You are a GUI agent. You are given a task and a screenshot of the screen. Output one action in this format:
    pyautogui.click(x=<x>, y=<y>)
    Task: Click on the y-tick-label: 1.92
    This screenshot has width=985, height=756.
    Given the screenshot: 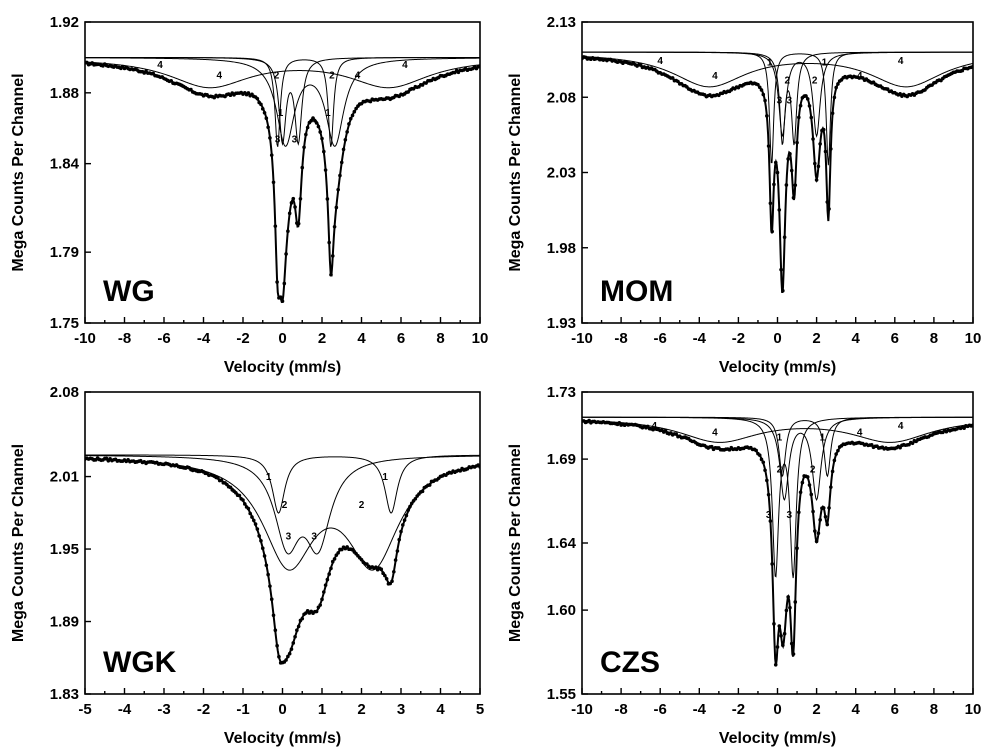 What is the action you would take?
    pyautogui.click(x=64, y=22)
    